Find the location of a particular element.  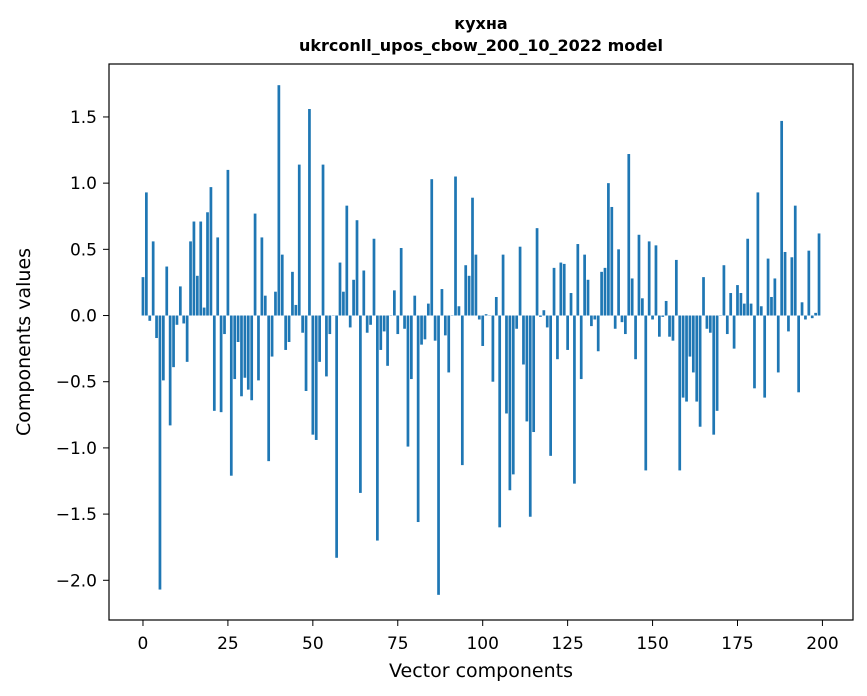

x-tick-label: 25 is located at coordinates (228, 644).